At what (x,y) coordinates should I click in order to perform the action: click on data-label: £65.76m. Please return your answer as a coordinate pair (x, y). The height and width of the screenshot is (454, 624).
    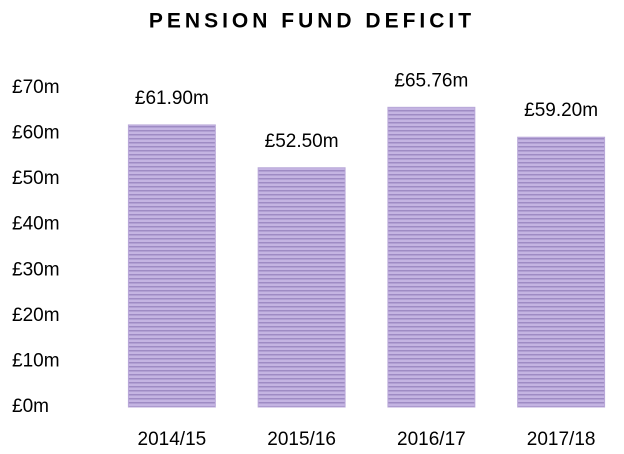
    Looking at the image, I should click on (431, 80).